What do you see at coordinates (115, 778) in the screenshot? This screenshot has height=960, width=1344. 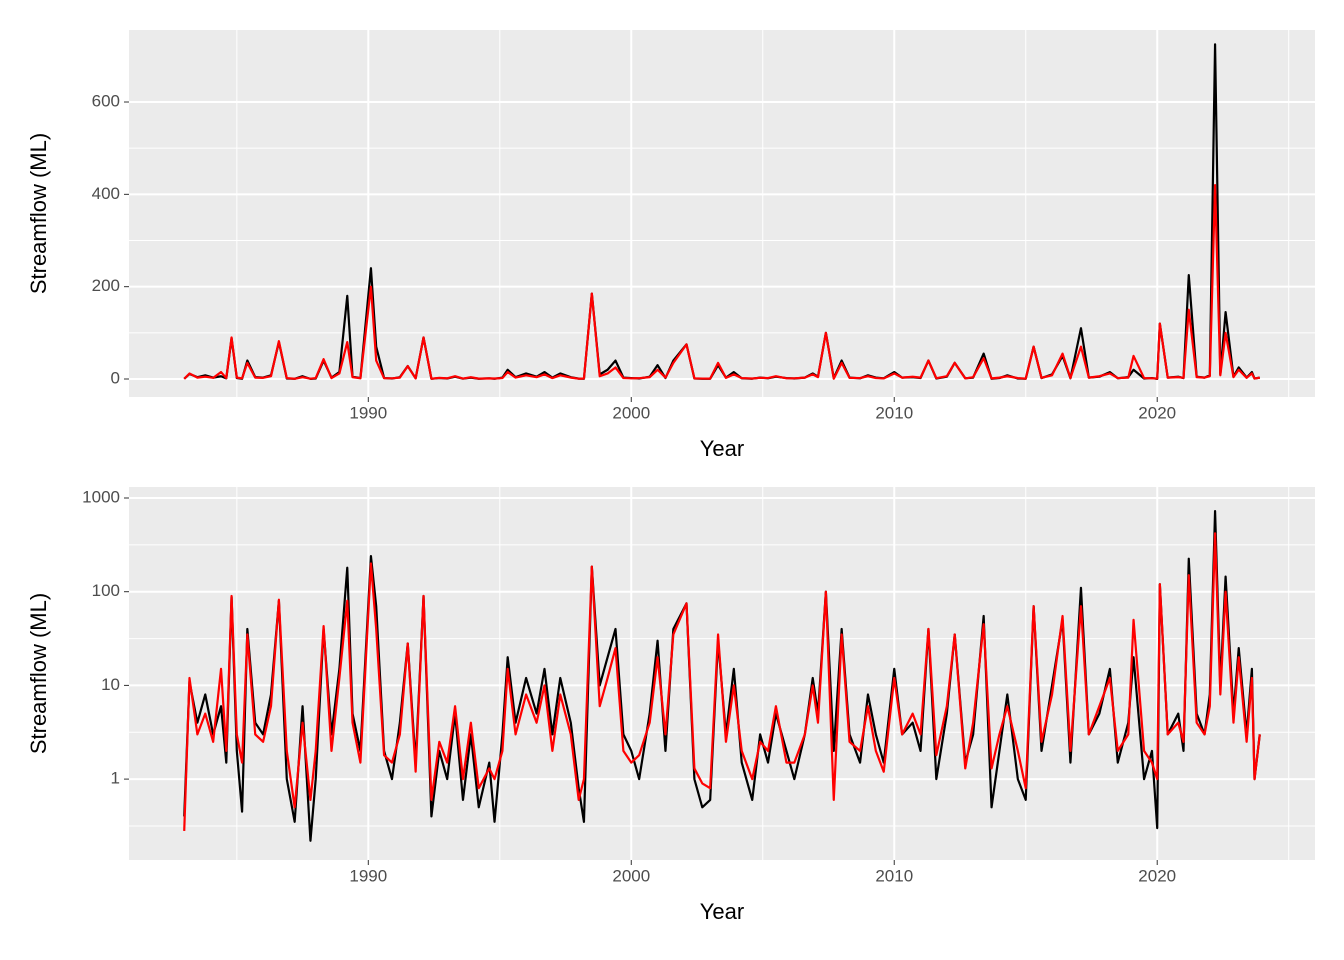 I see `y-tick-label: 1` at bounding box center [115, 778].